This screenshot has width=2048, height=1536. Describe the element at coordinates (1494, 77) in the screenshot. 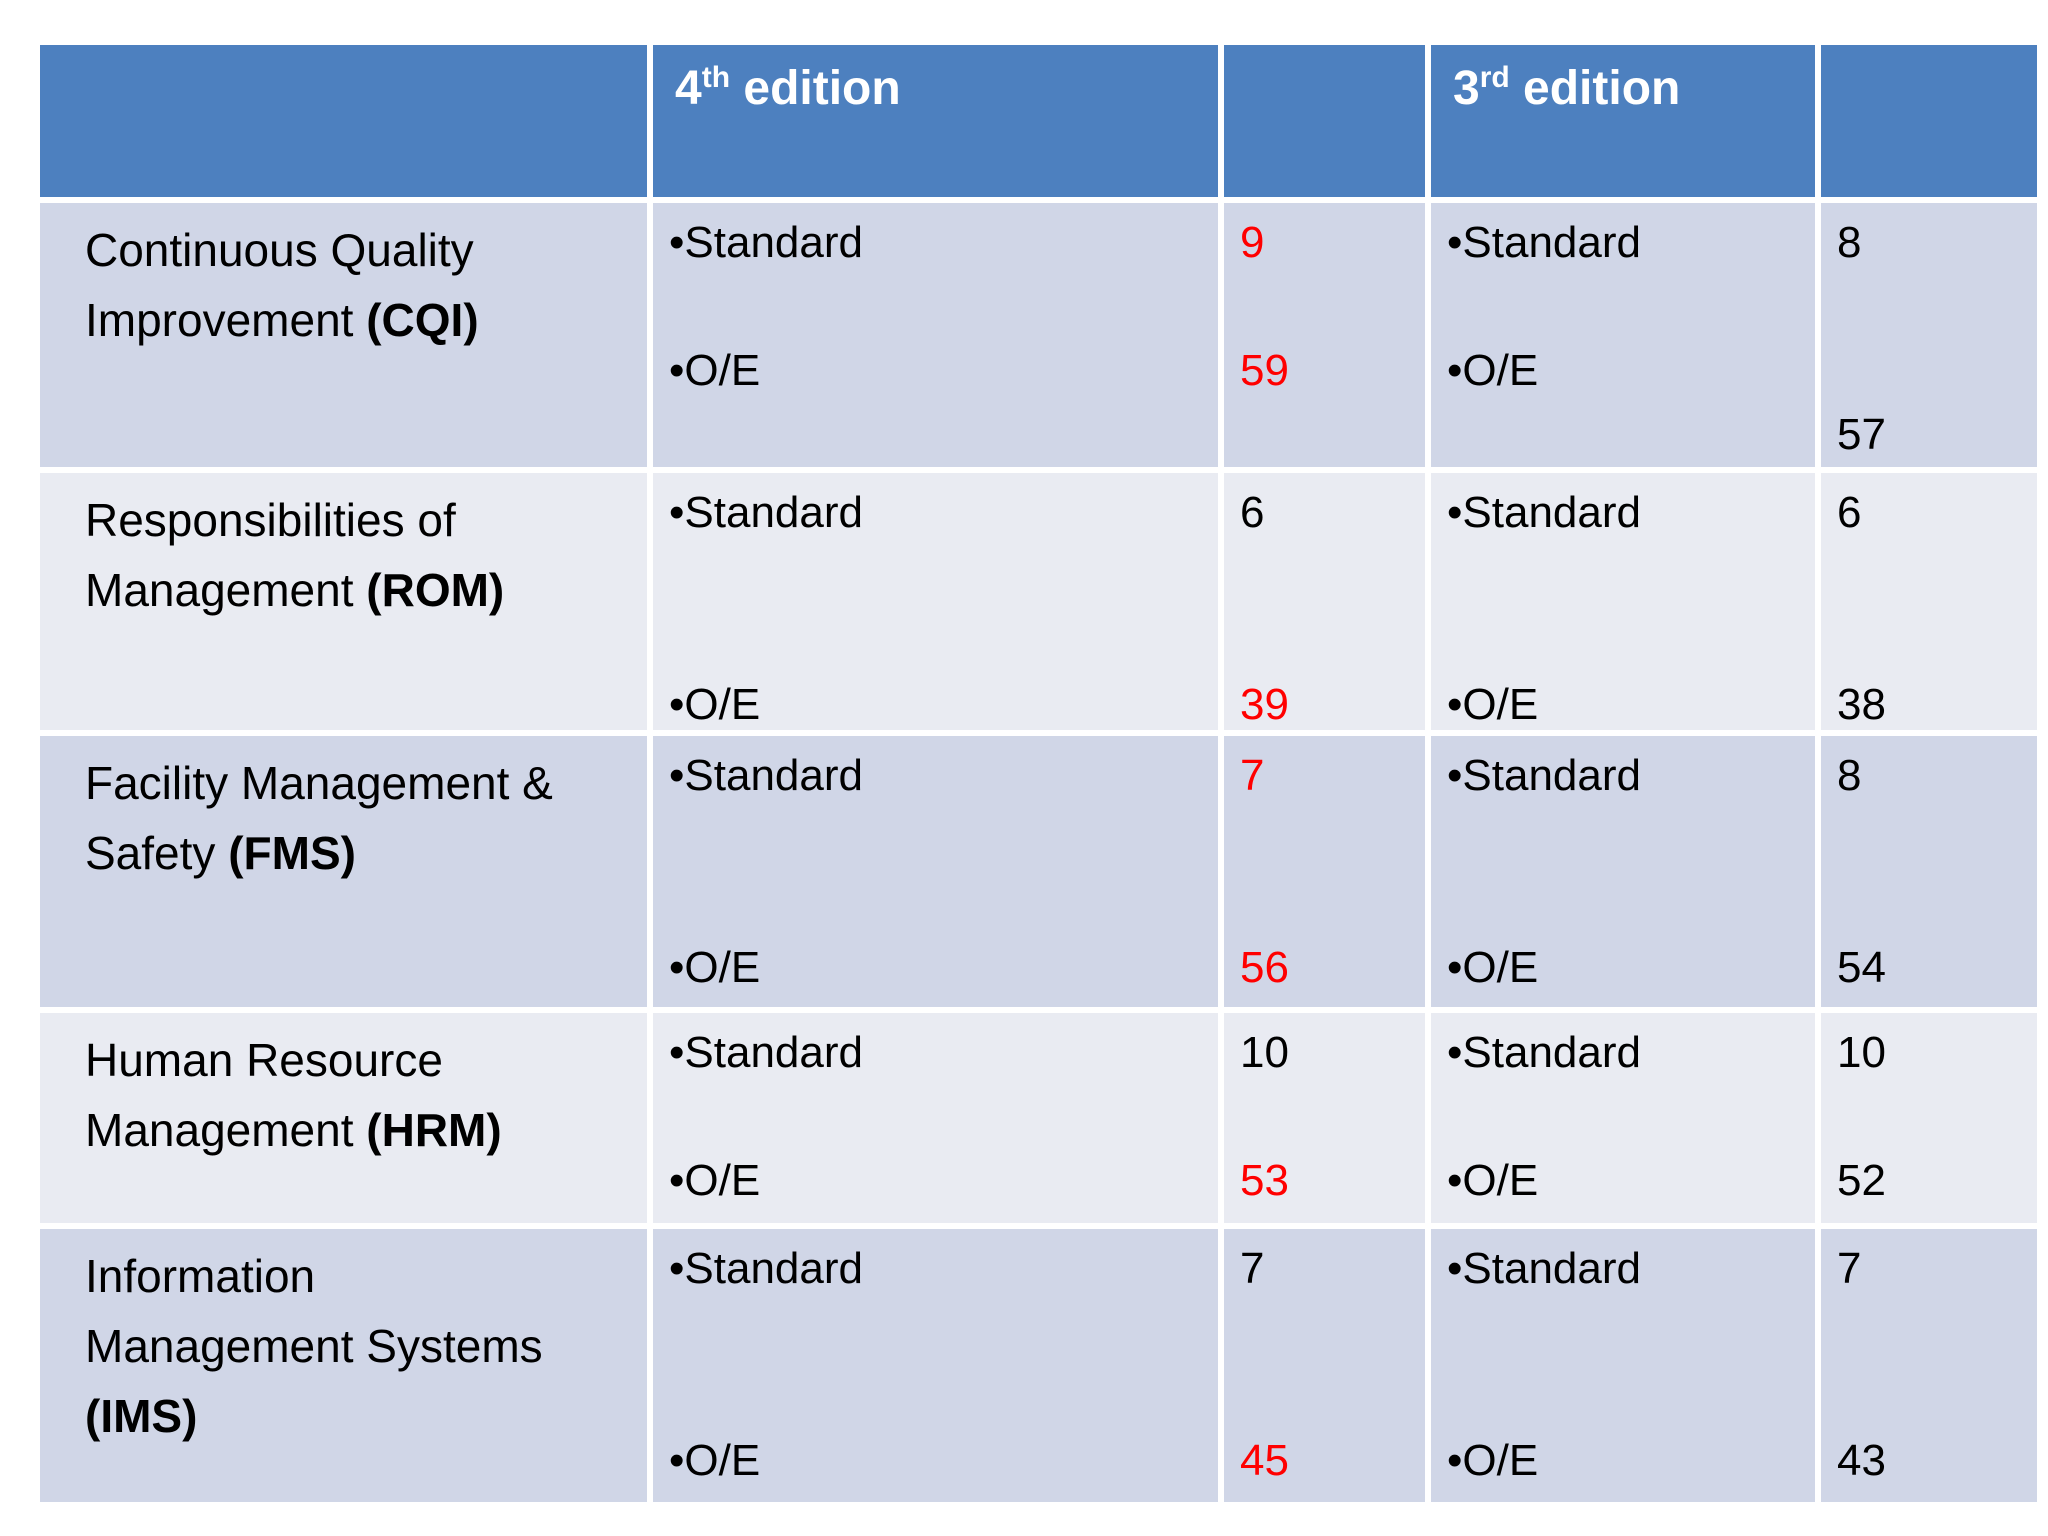

I see `header-superscript: rd` at that location.